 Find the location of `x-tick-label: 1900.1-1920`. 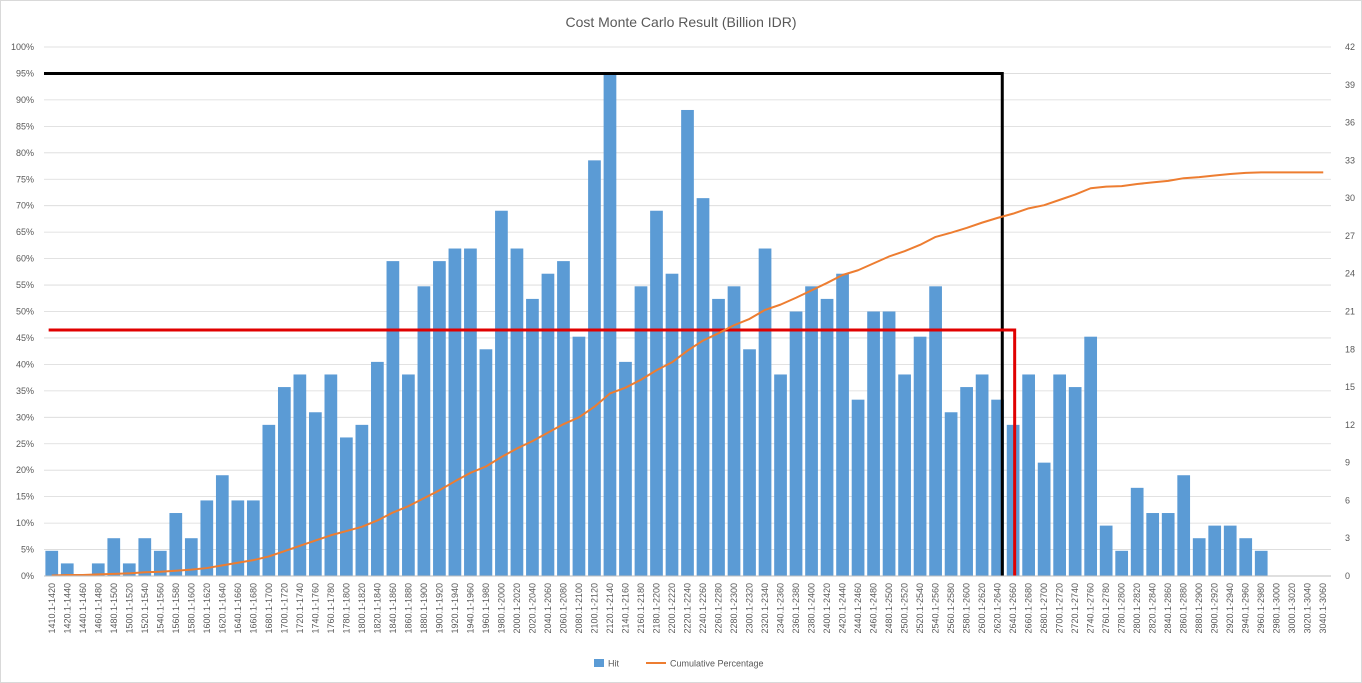

x-tick-label: 1900.1-1920 is located at coordinates (439, 608).